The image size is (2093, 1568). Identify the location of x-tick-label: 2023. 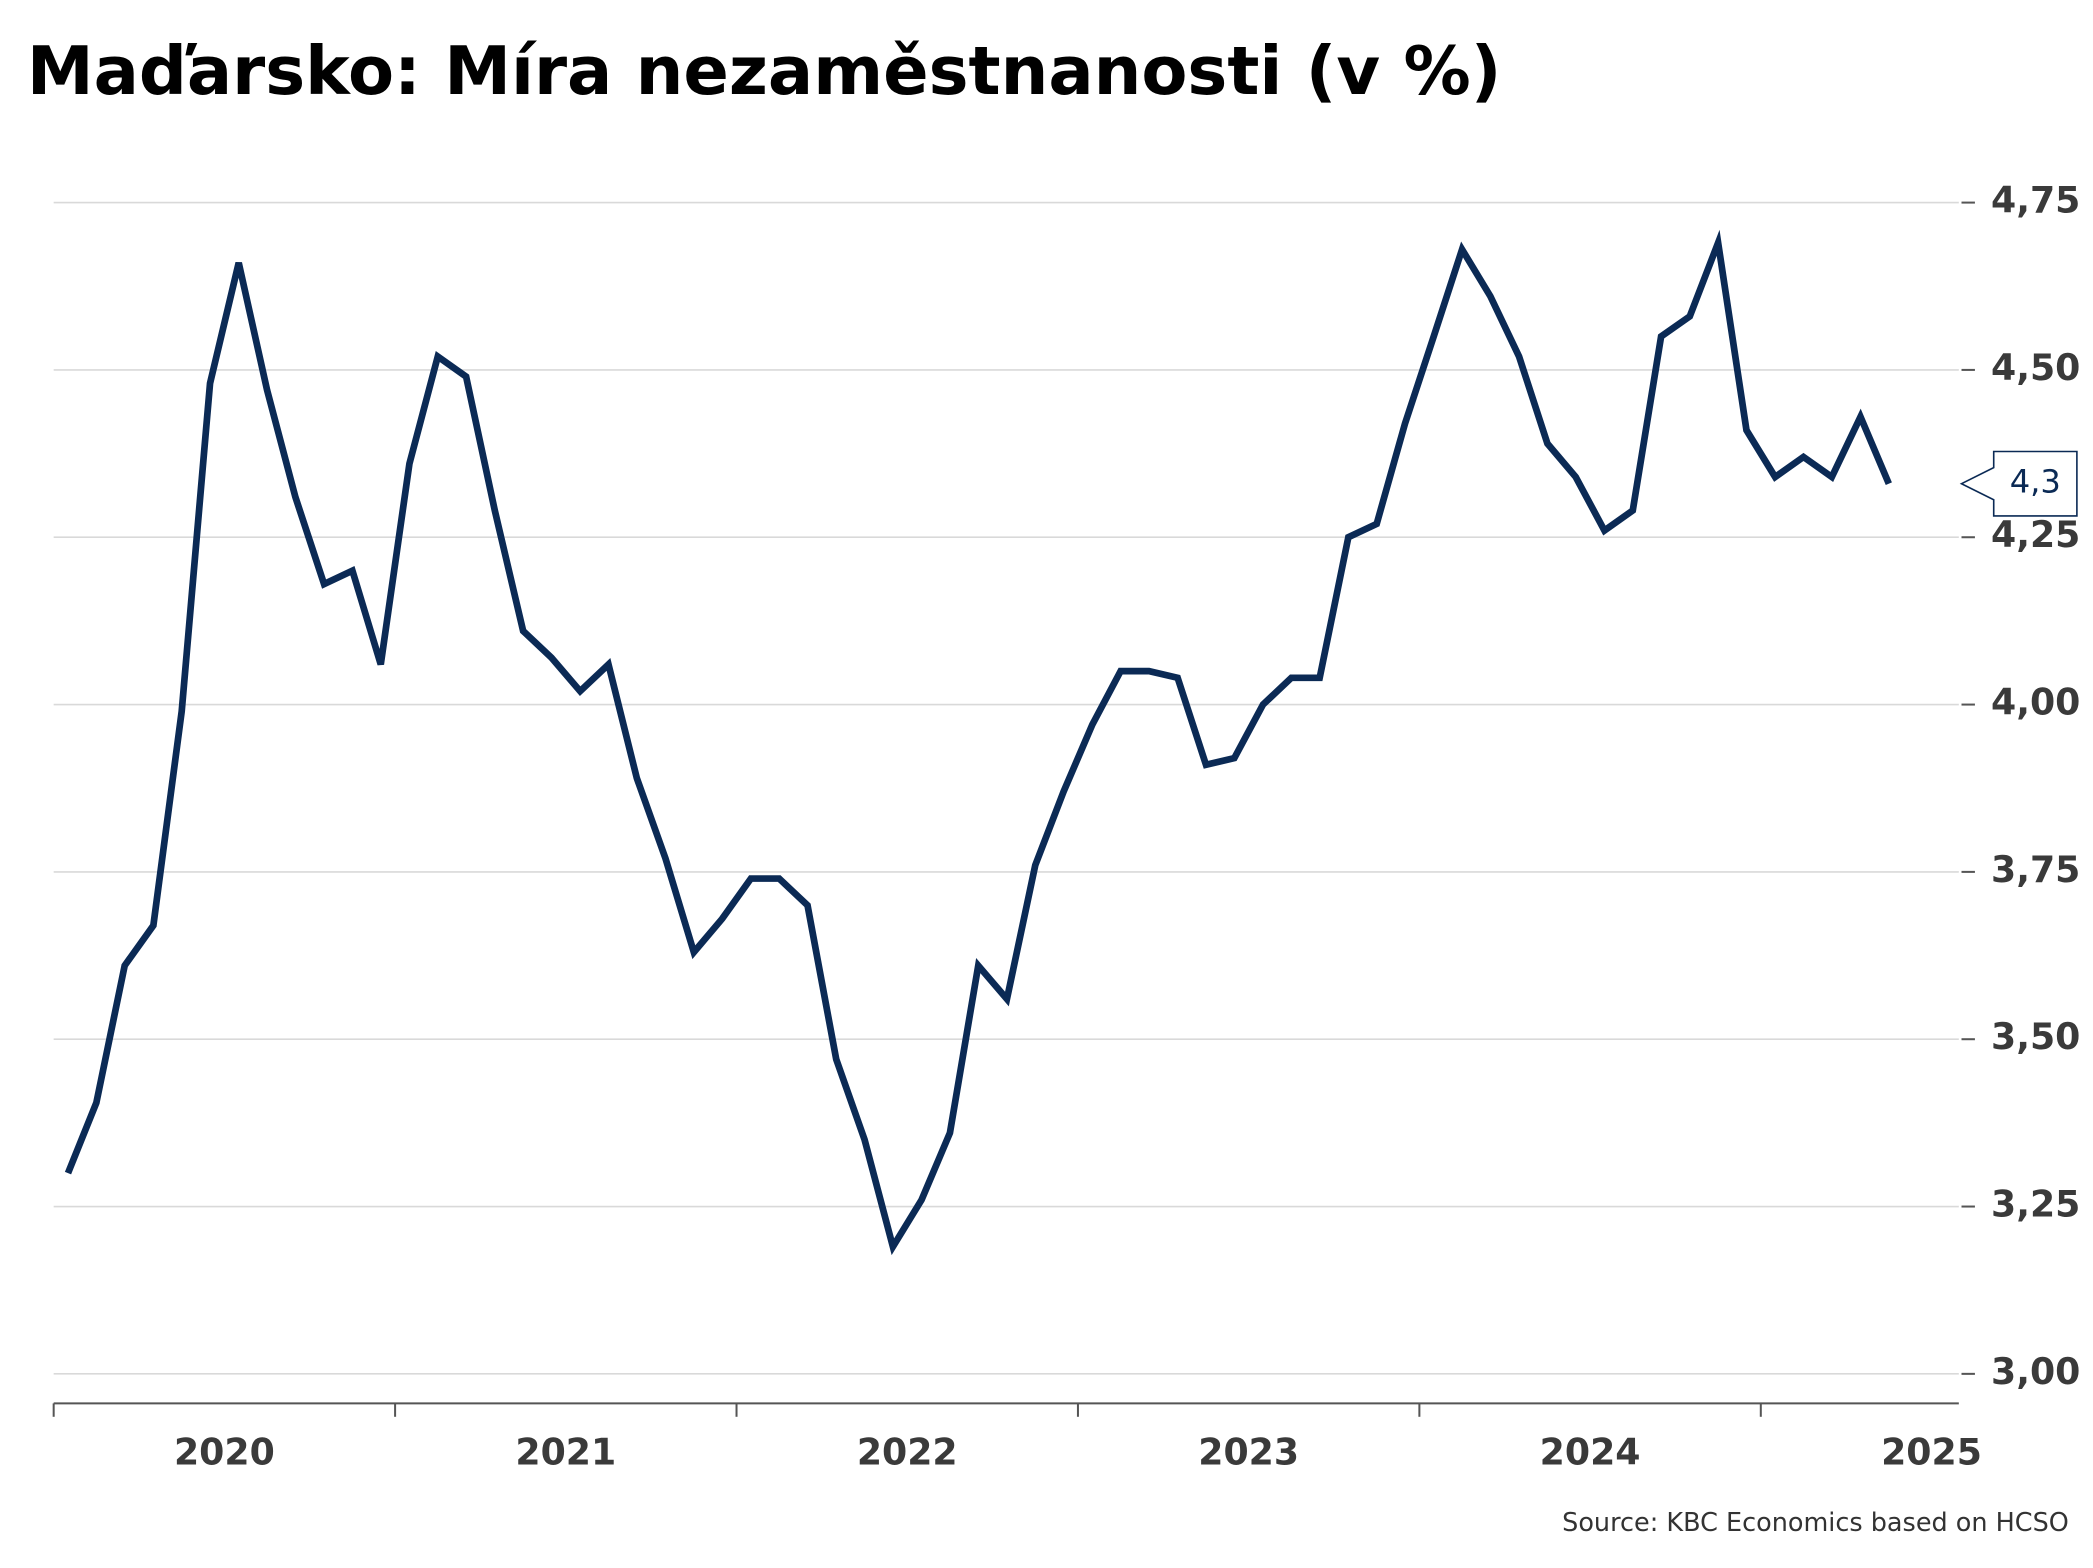
(1248, 1451).